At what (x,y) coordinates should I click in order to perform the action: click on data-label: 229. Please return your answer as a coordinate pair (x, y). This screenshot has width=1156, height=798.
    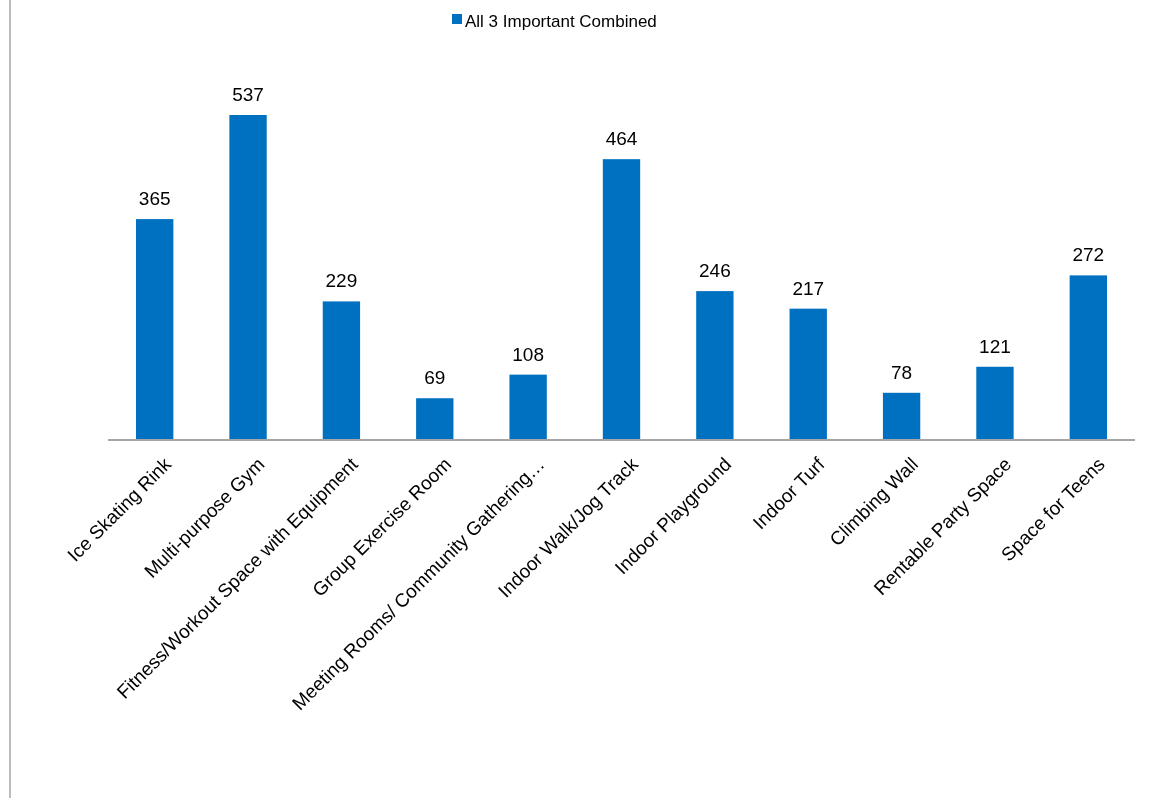
    Looking at the image, I should click on (341, 281).